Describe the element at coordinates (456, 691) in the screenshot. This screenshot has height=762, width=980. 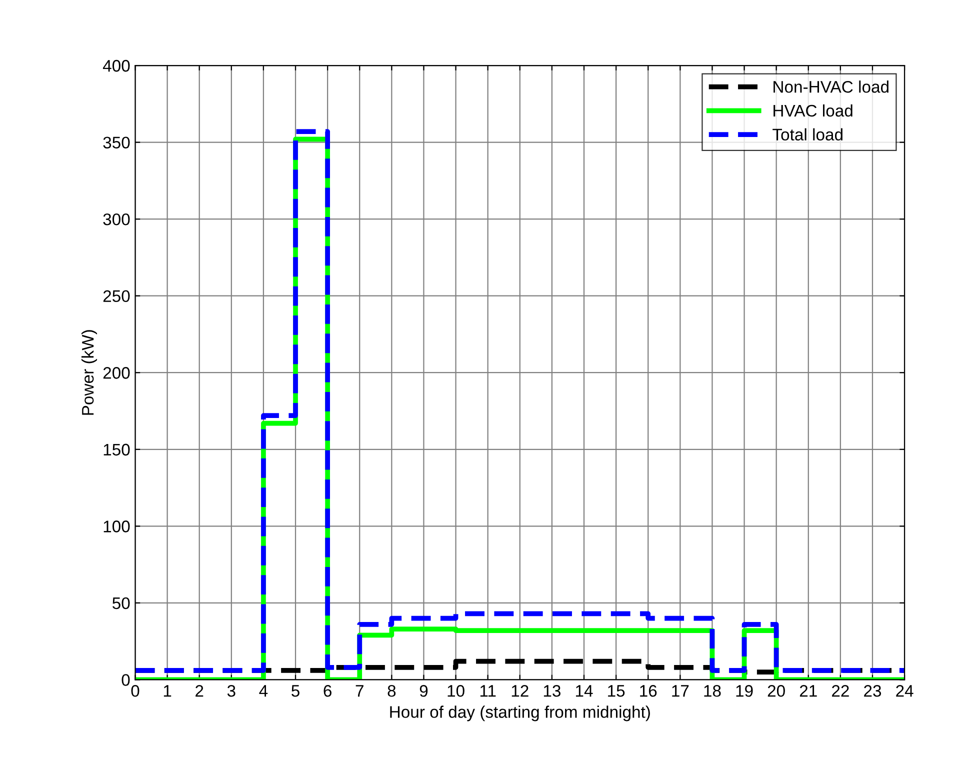
I see `x-tick-label: 10` at that location.